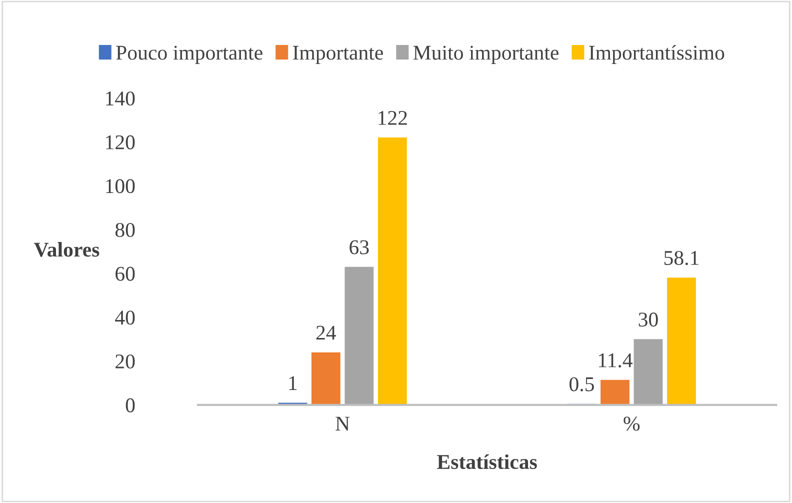 The width and height of the screenshot is (792, 503). Describe the element at coordinates (648, 319) in the screenshot. I see `data-label: 30` at that location.